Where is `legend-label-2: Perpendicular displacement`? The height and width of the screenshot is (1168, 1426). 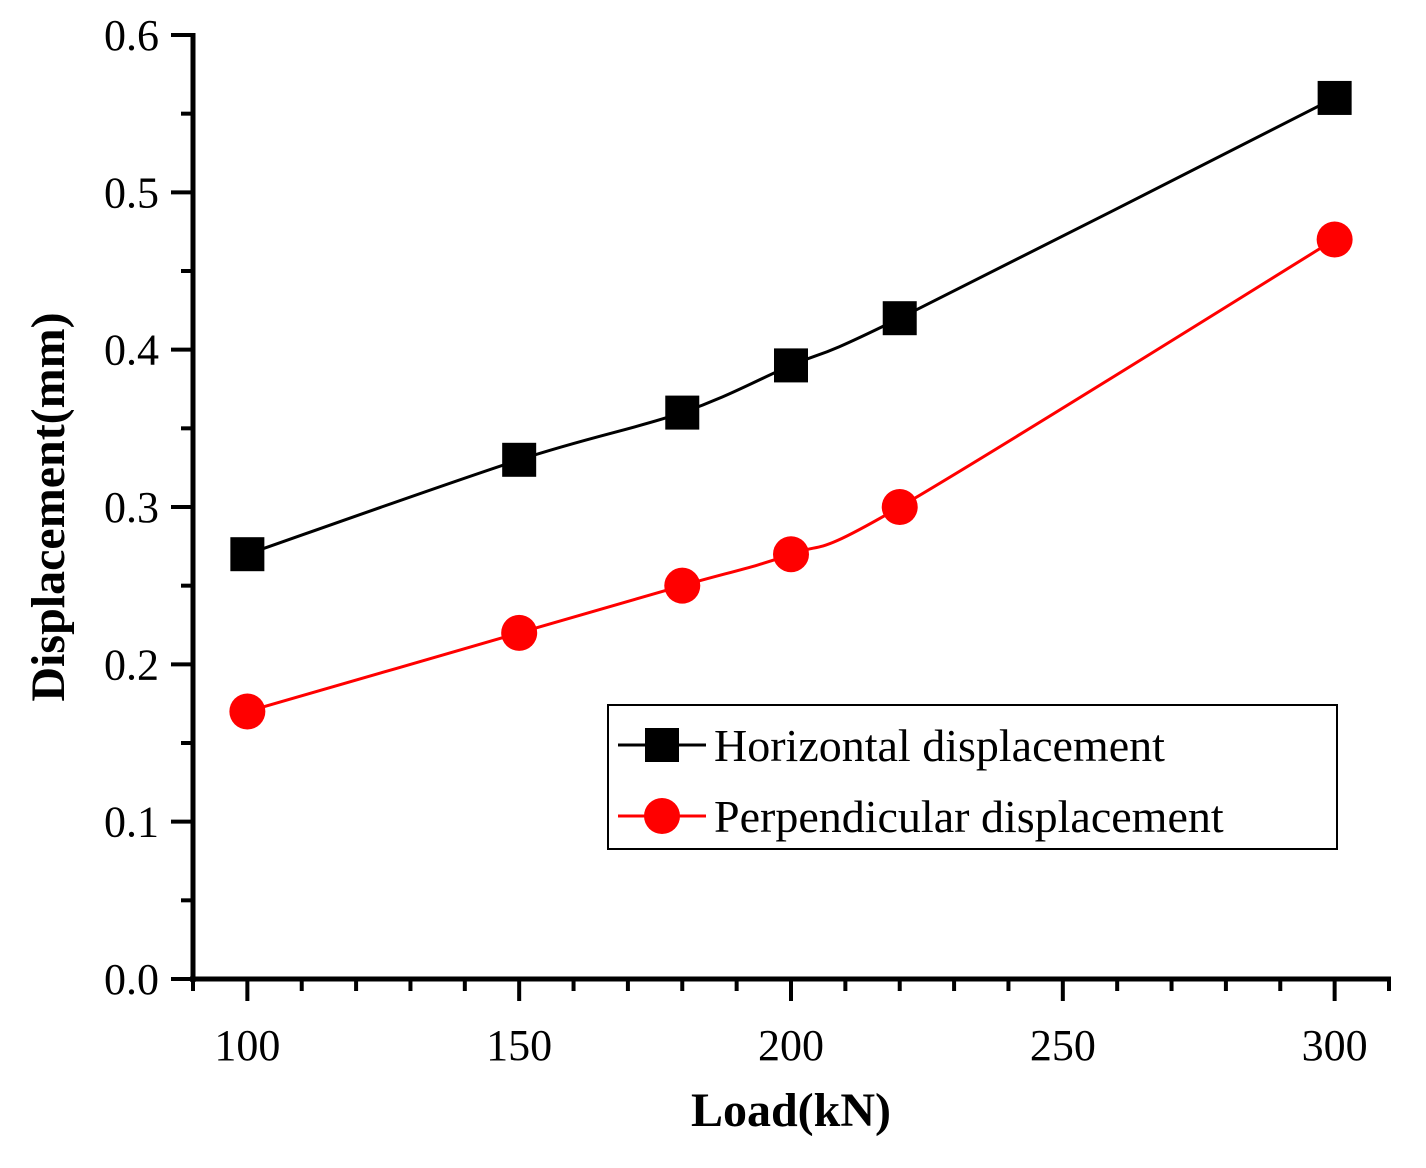 legend-label-2: Perpendicular displacement is located at coordinates (969, 816).